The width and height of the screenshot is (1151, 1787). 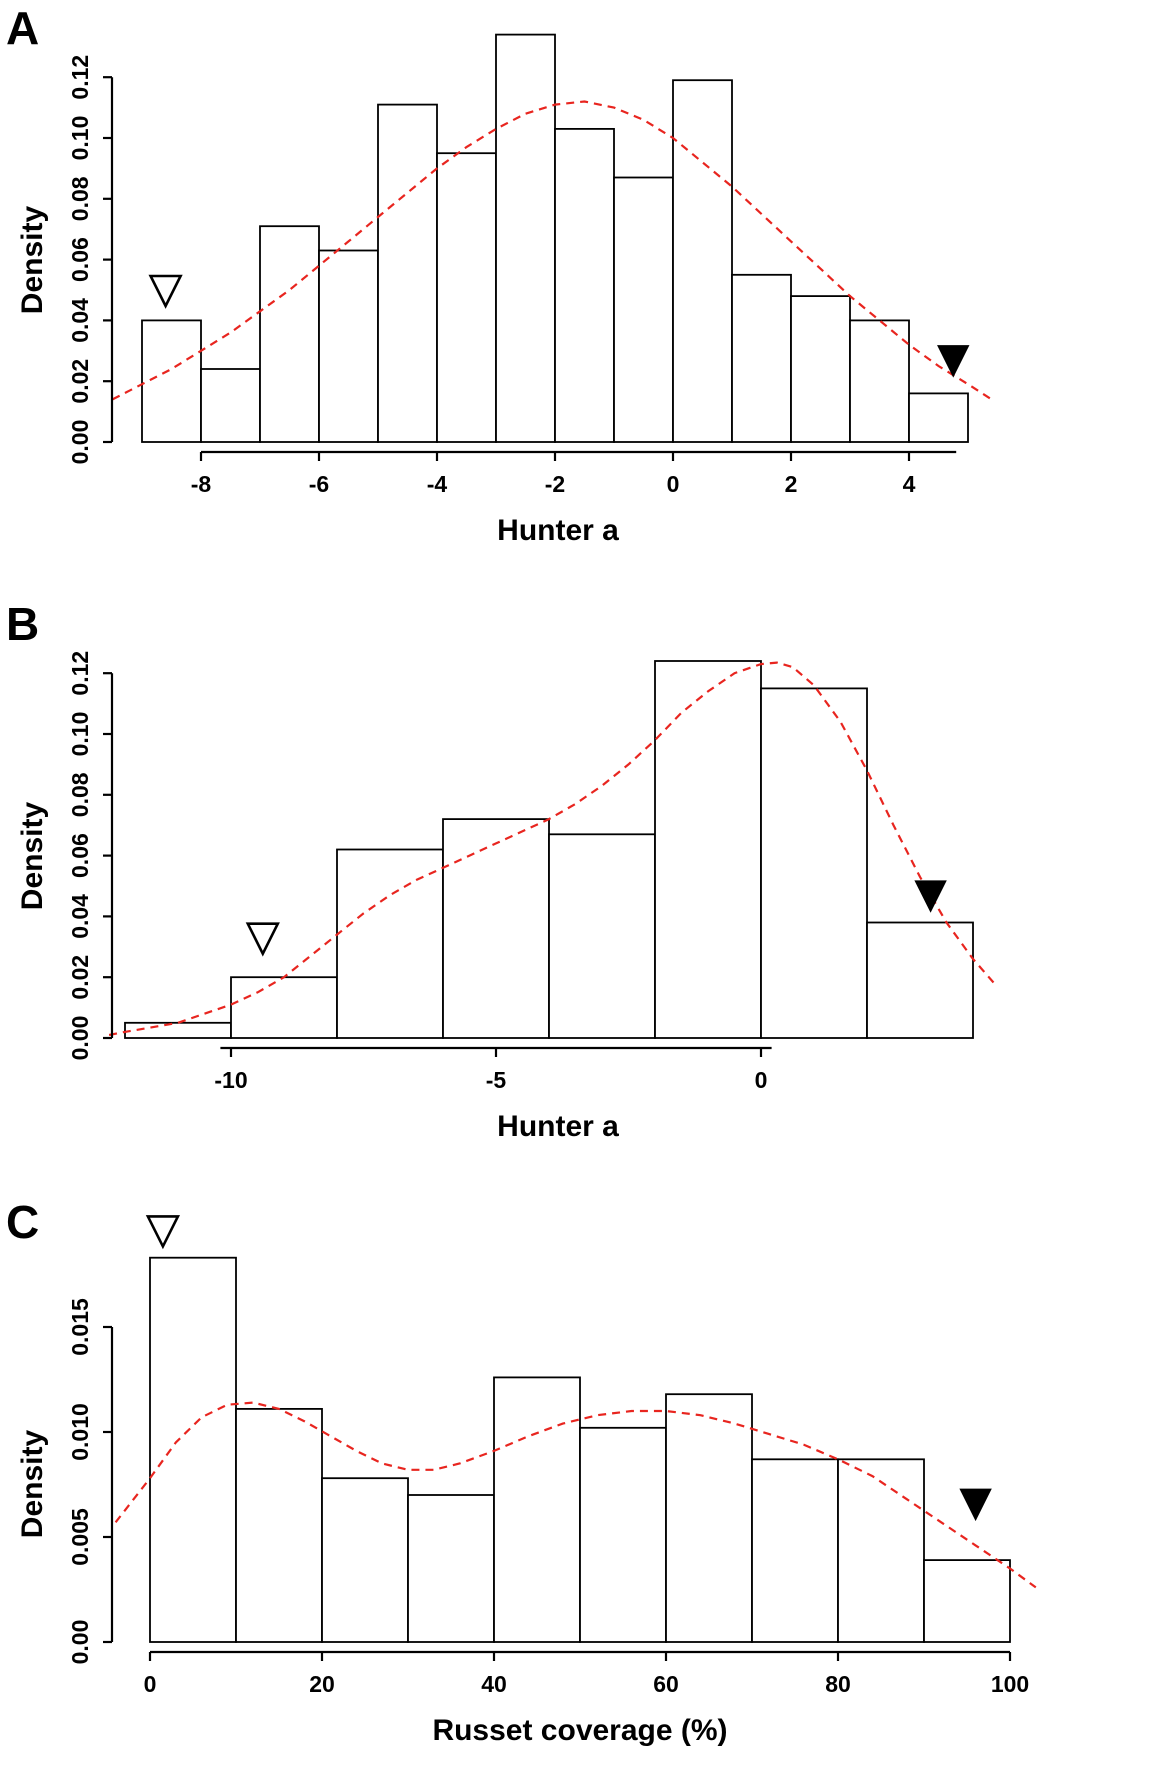 What do you see at coordinates (22, 1222) in the screenshot?
I see `panel-label-C: C` at bounding box center [22, 1222].